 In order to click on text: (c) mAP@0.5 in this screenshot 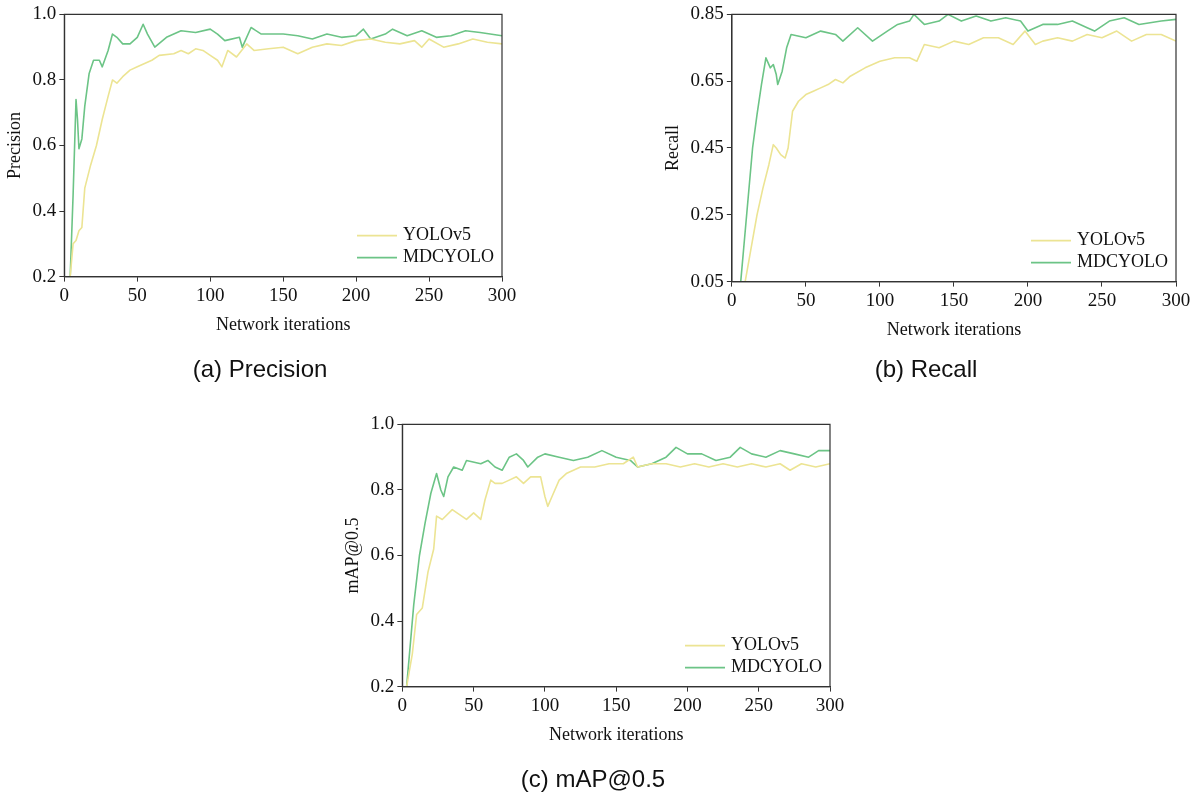, I will do `click(593, 779)`.